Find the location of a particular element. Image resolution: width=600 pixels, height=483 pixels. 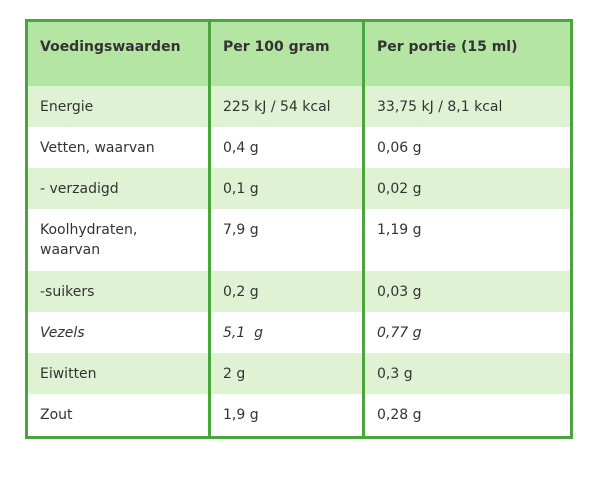

table-row-vetten: Vetten, waarvan 0,4 g 0,06 g is located at coordinates (299, 147).